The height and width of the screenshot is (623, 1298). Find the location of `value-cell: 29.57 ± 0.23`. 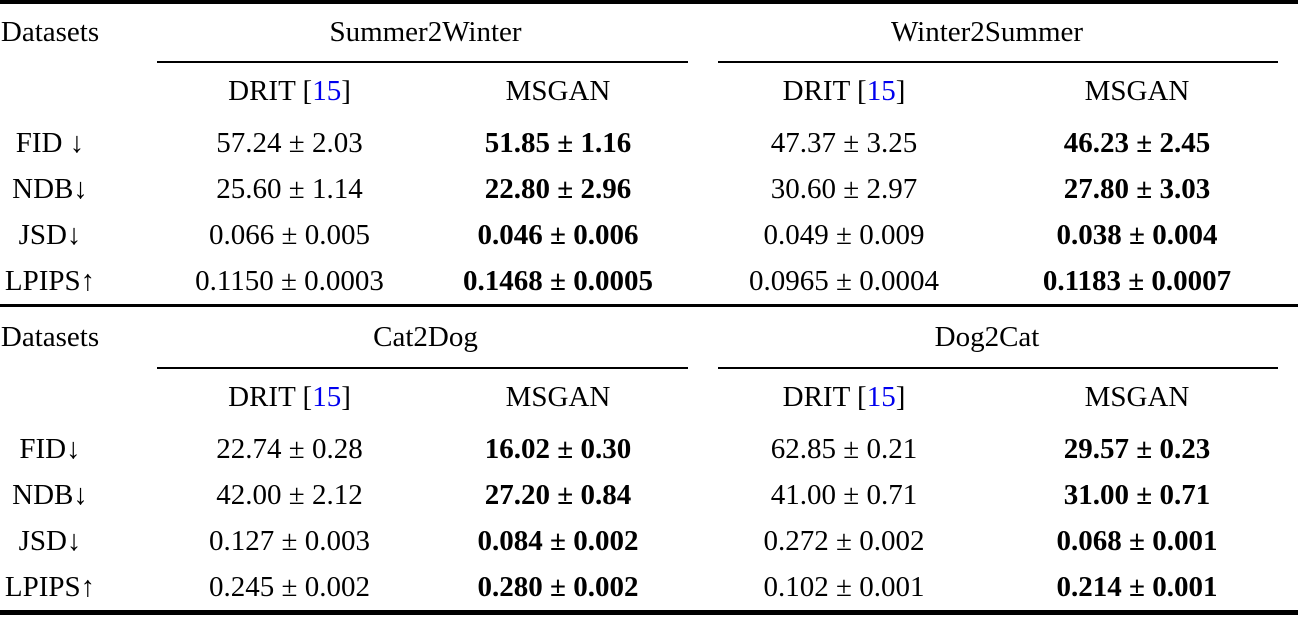

value-cell: 29.57 ± 0.23 is located at coordinates (1137, 448).